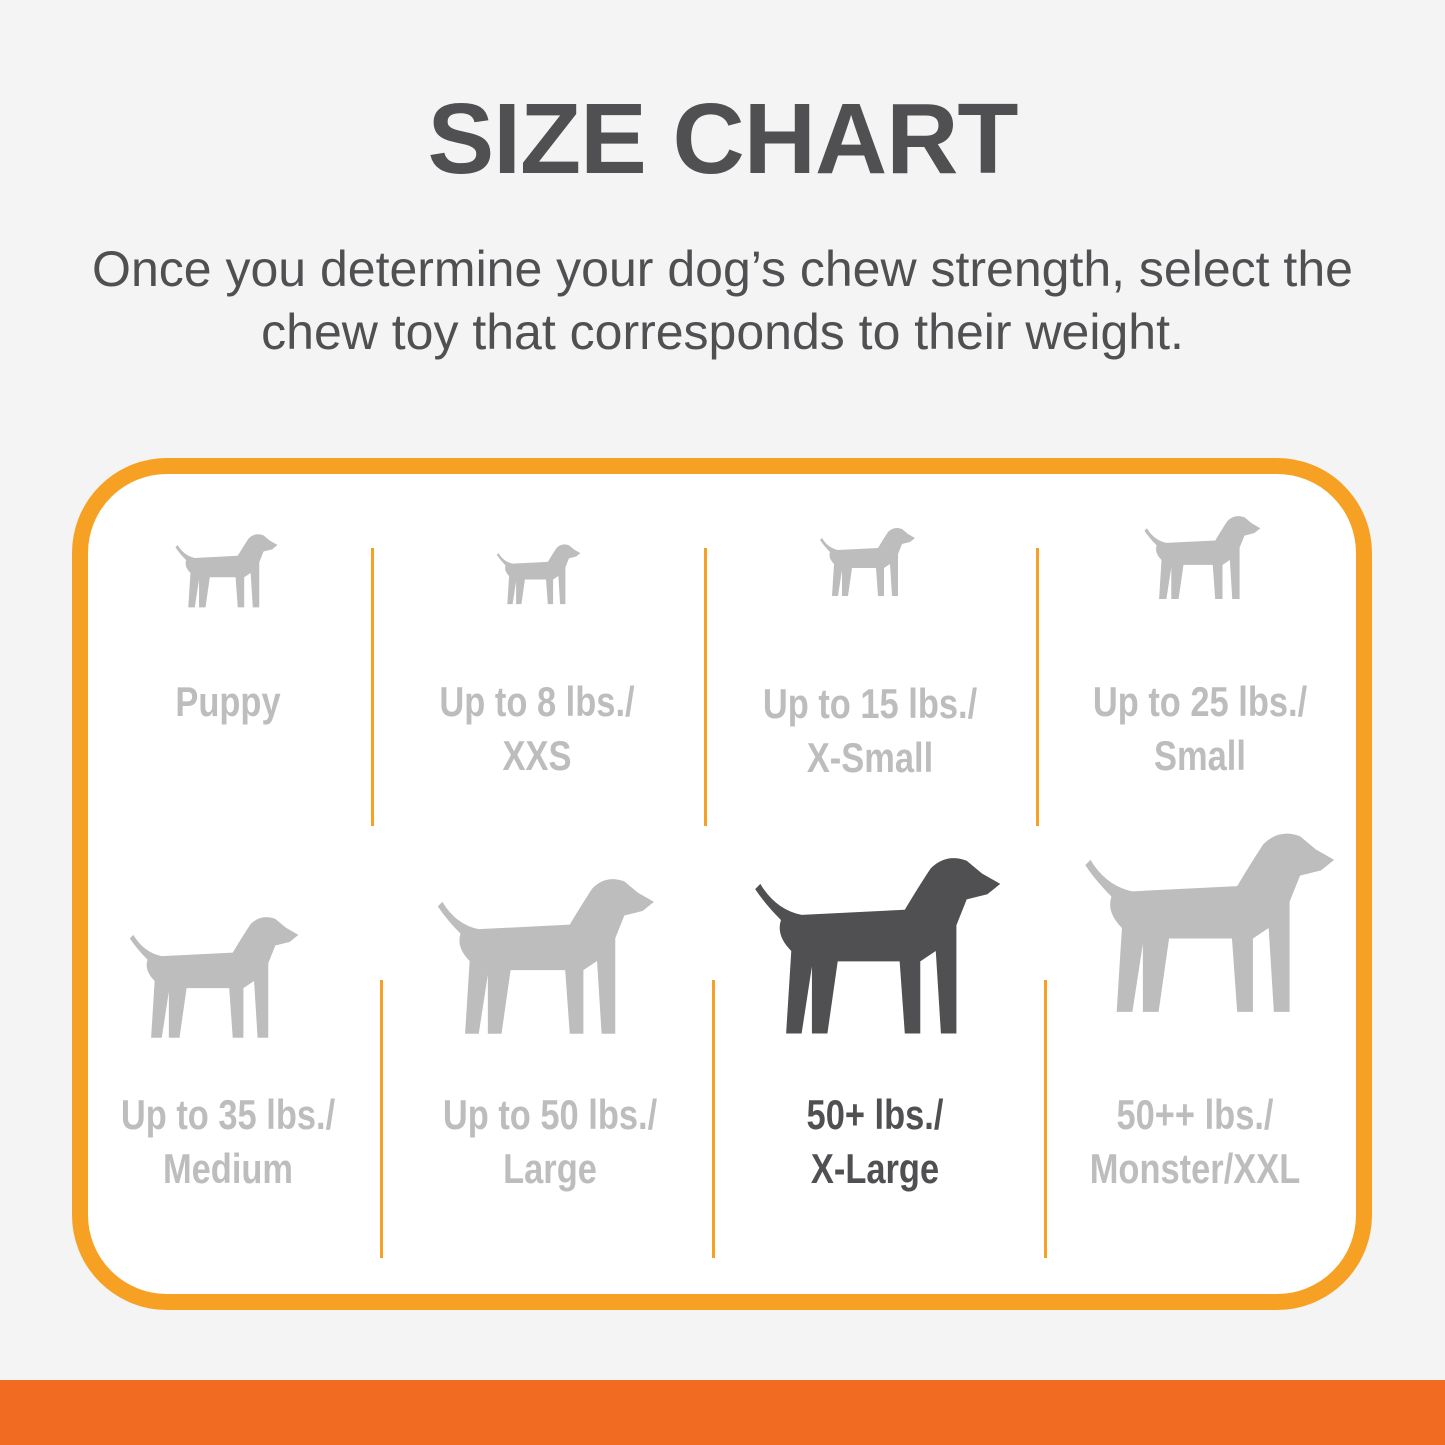 The width and height of the screenshot is (1445, 1445). Describe the element at coordinates (547, 961) in the screenshot. I see `labrador-icon` at that location.